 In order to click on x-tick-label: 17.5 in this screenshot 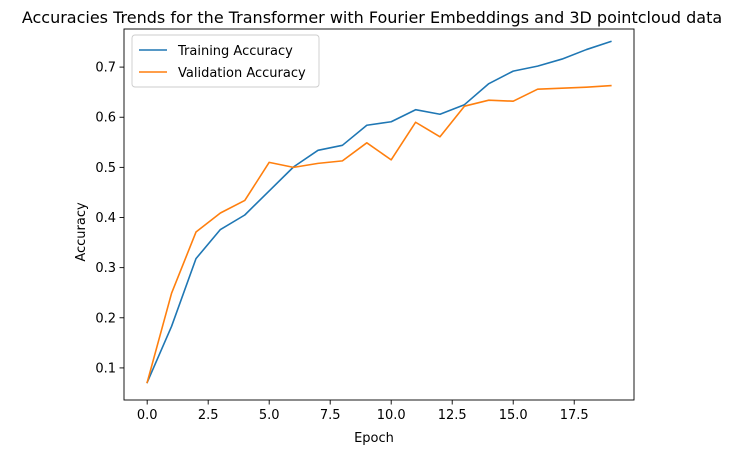, I will do `click(574, 415)`.